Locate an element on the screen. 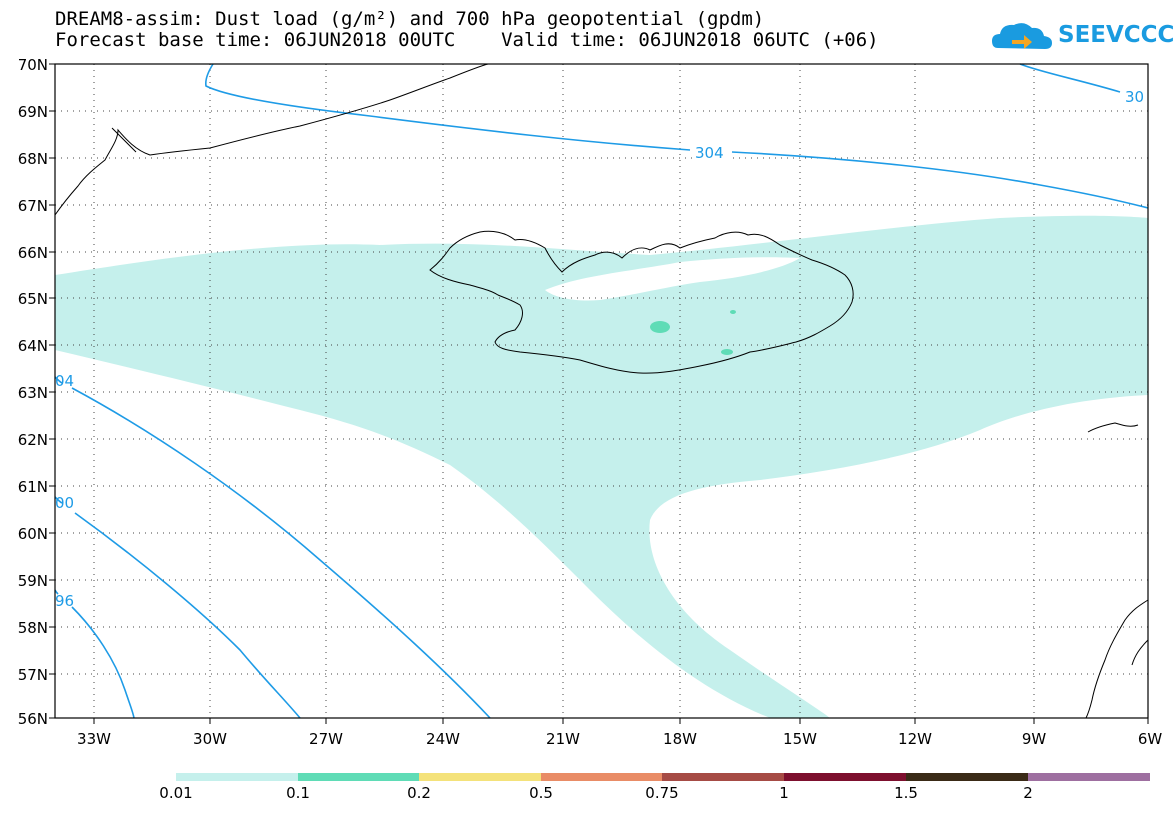 This screenshot has height=815, width=1175. lat-label: 64N is located at coordinates (32, 346).